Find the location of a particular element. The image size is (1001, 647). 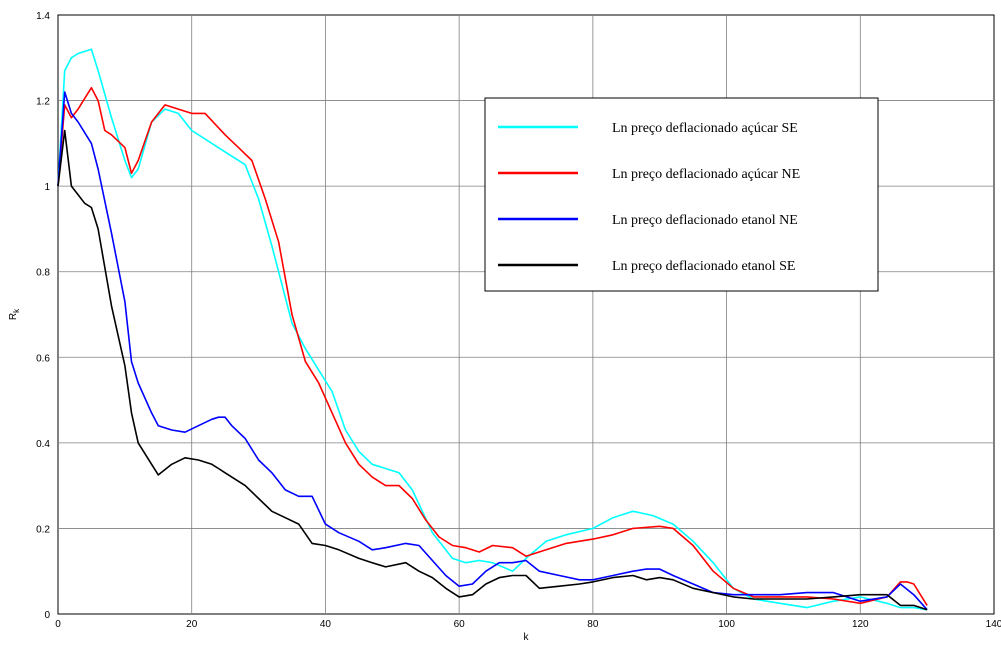

y-tick-label: 0.6 is located at coordinates (43, 358).